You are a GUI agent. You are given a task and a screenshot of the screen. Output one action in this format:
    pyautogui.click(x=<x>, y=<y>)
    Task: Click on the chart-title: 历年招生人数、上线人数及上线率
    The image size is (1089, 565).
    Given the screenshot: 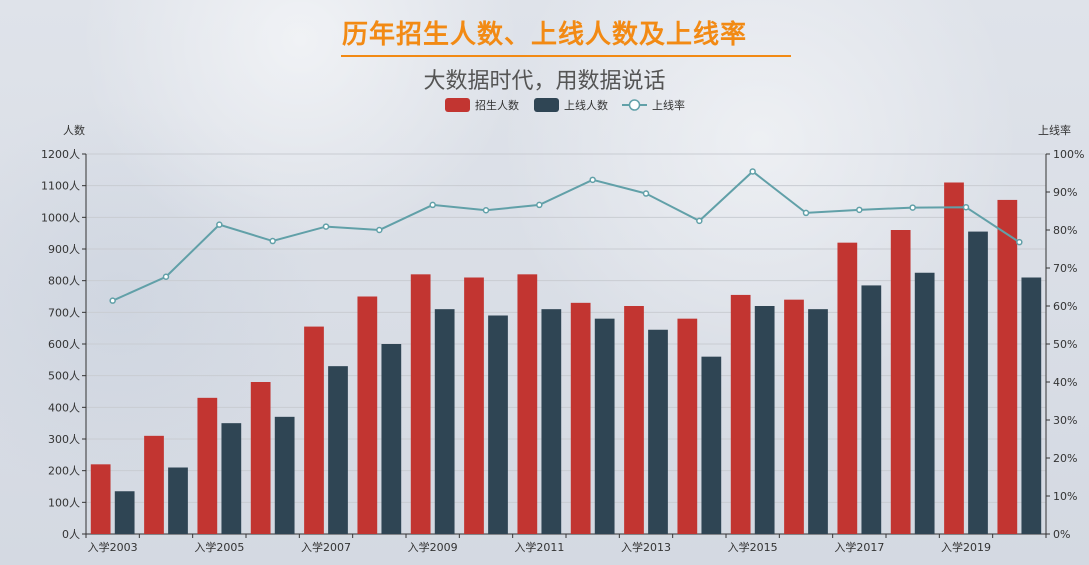 What is the action you would take?
    pyautogui.click(x=544, y=35)
    